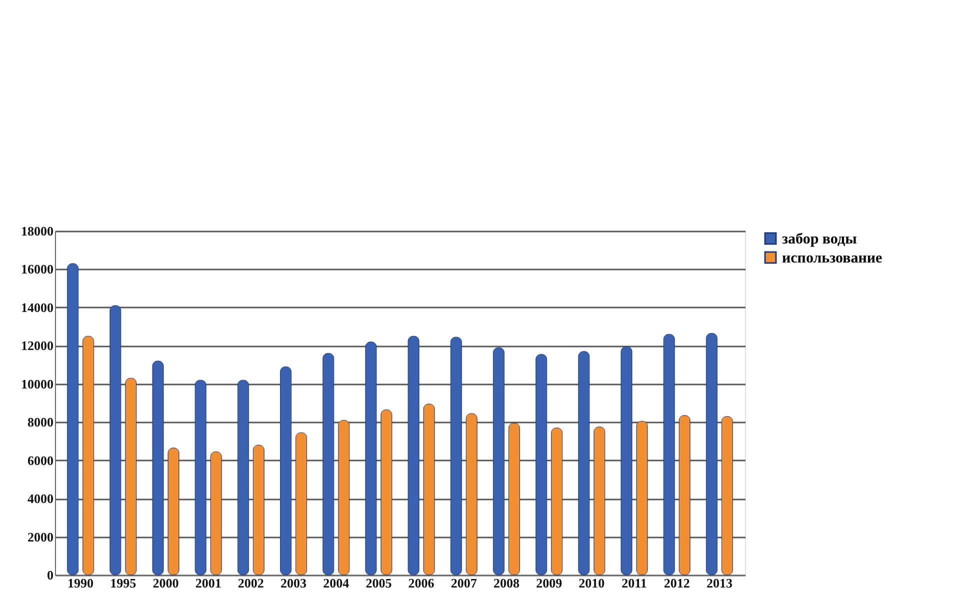  Describe the element at coordinates (336, 583) in the screenshot. I see `x-tick-label: 2004` at that location.